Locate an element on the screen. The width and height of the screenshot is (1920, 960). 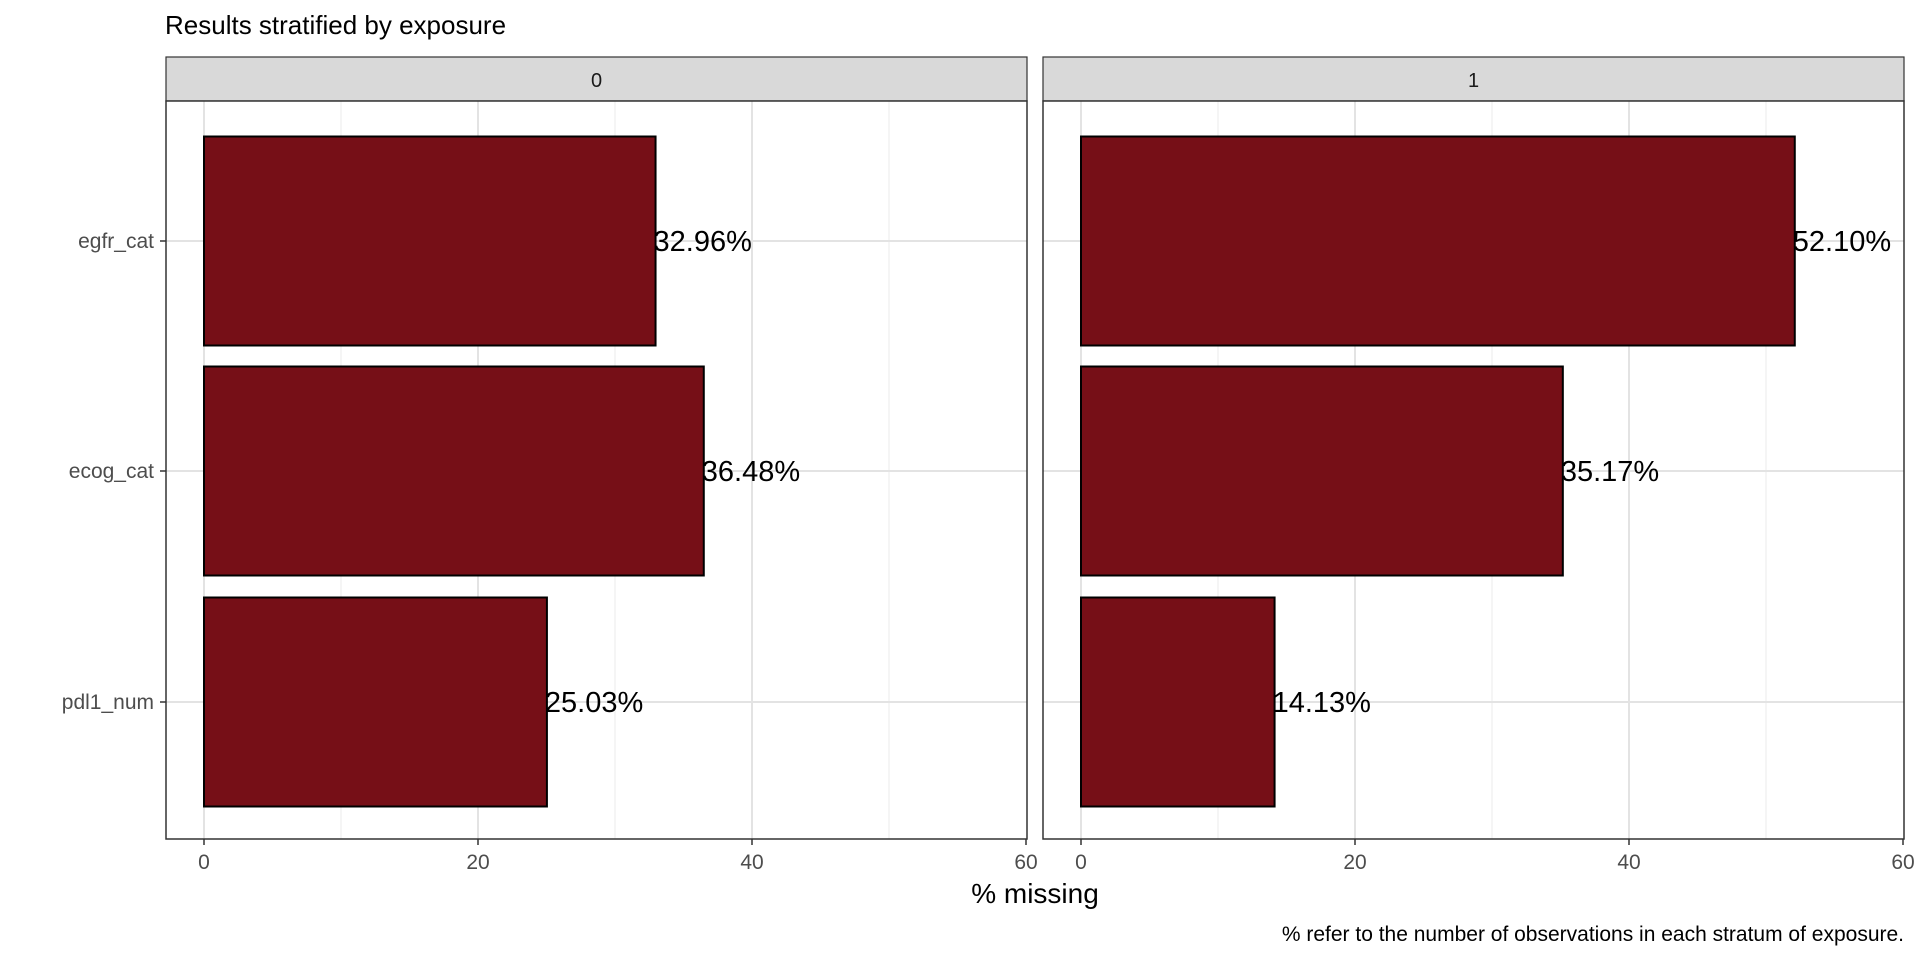
facet-strip-label-0: 0 is located at coordinates (596, 81).